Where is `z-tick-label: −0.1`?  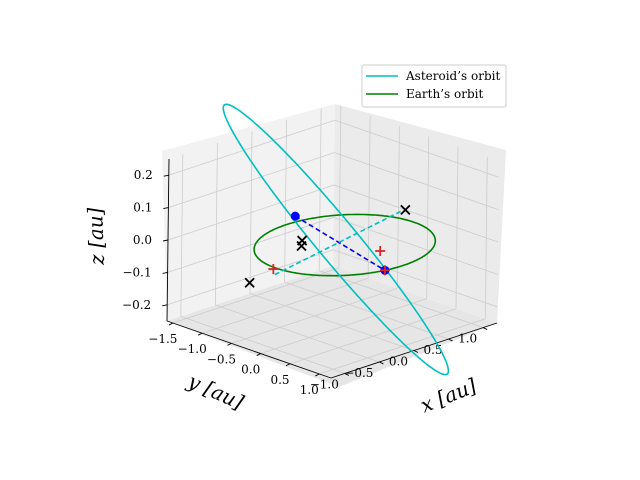
z-tick-label: −0.1 is located at coordinates (136, 272).